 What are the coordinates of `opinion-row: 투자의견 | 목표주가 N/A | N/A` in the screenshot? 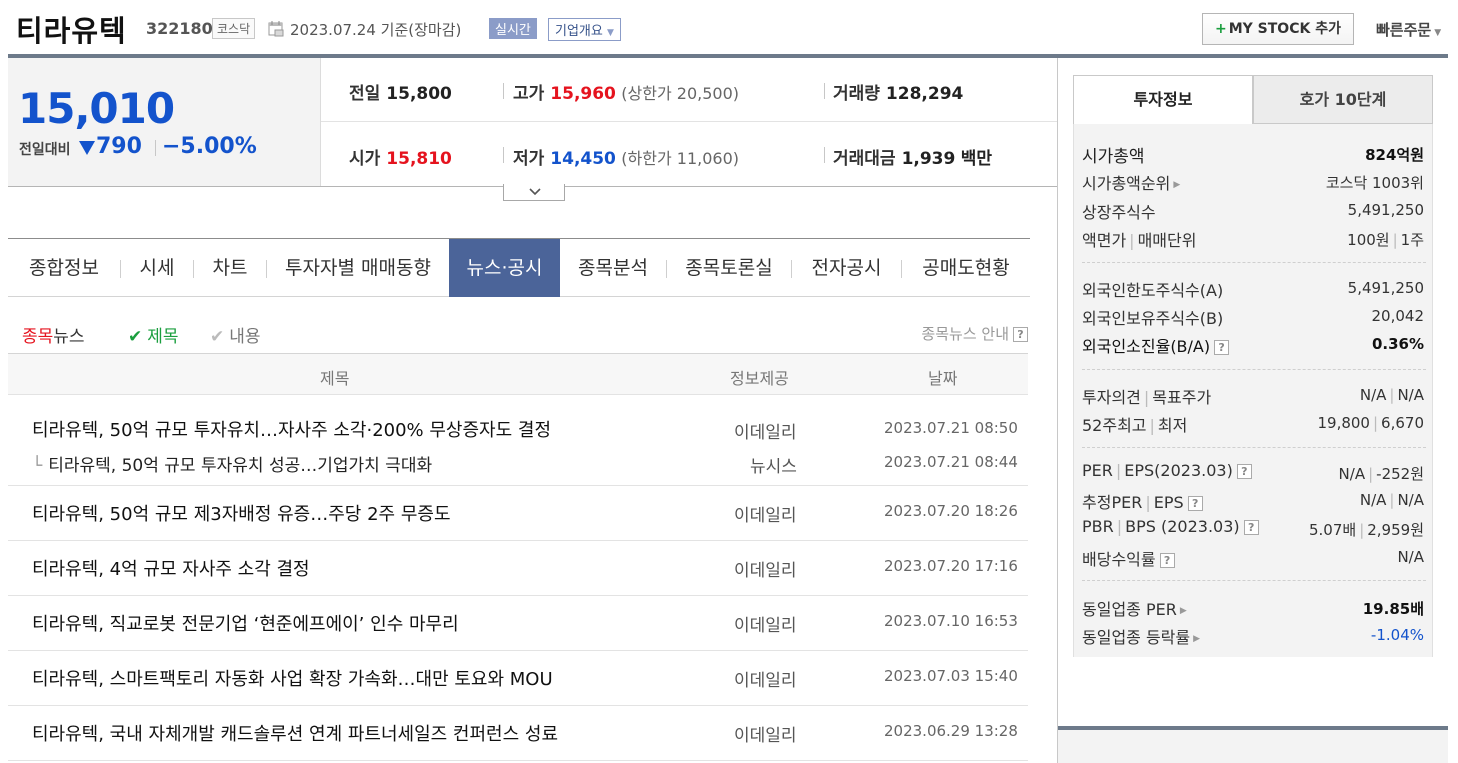 It's located at (1253, 397).